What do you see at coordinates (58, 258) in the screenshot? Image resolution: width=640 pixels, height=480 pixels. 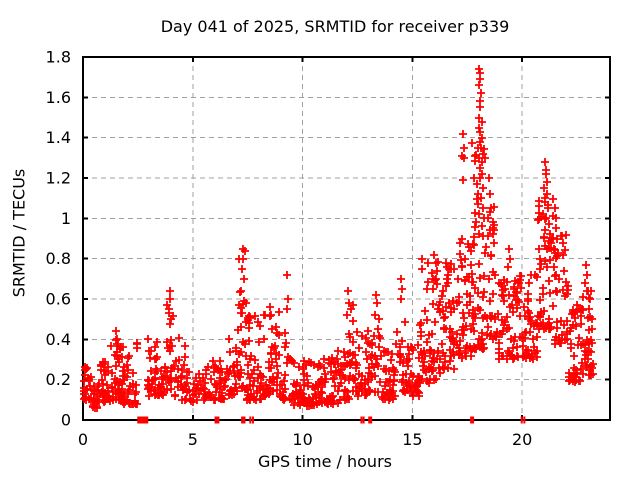 I see `y-tick-label: 0.8` at bounding box center [58, 258].